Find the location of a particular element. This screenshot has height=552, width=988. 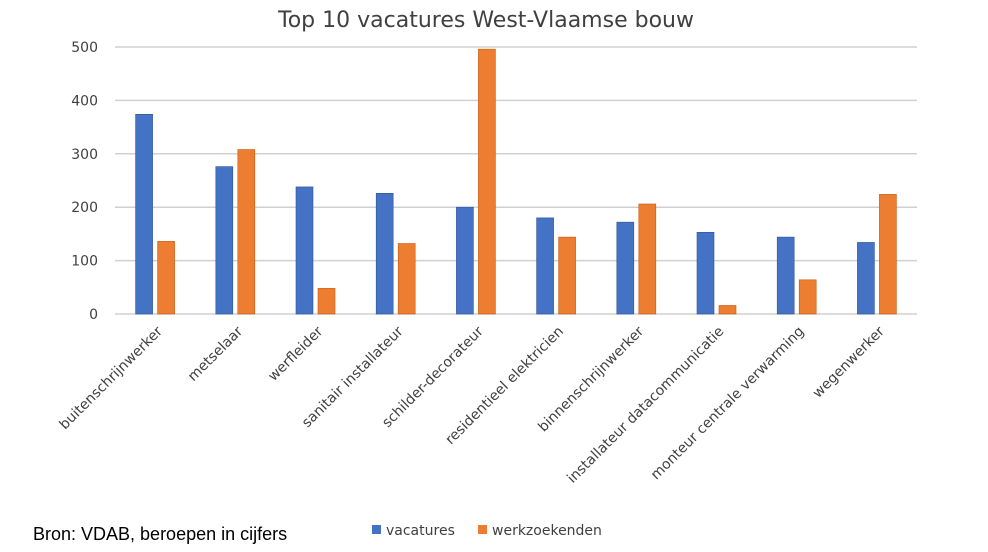

chart-title: Top 10 vacatures West-Vlaamse bouw is located at coordinates (485, 20).